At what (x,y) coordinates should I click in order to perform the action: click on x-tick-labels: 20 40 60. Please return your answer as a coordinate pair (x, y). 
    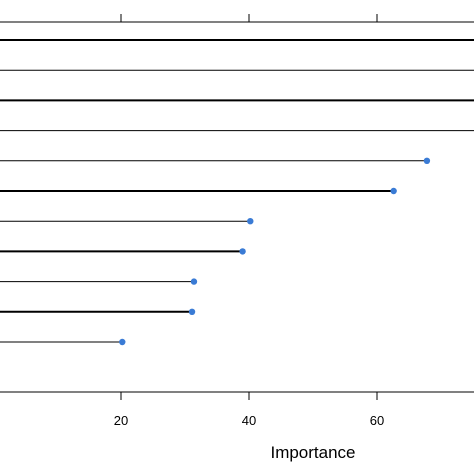
    Looking at the image, I should click on (249, 420).